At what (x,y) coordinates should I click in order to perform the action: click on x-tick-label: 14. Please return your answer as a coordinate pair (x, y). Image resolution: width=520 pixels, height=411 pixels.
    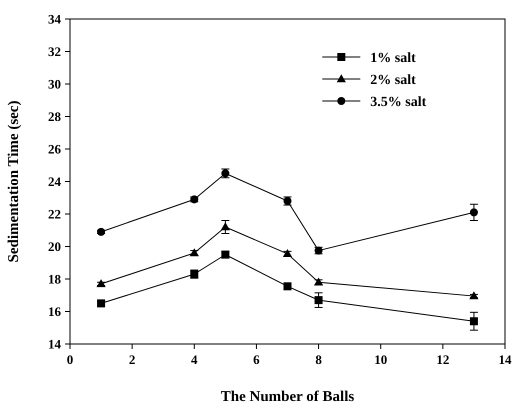
    Looking at the image, I should click on (505, 359).